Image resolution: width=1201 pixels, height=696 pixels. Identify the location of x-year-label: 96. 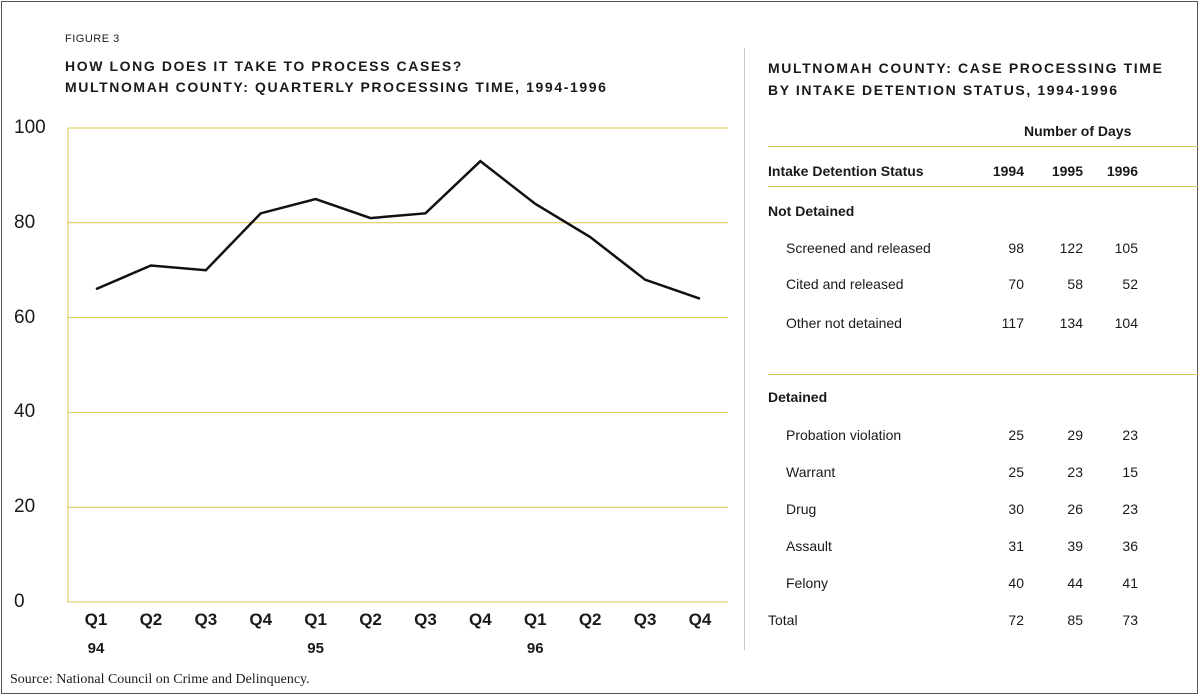
(535, 648).